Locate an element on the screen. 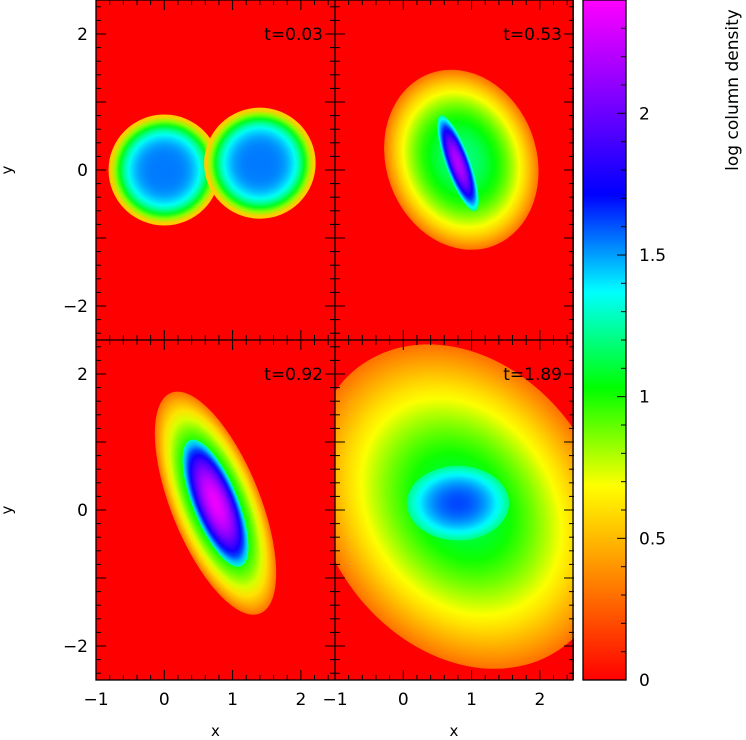 The height and width of the screenshot is (740, 746). time-label: t=0.03 is located at coordinates (293, 35).